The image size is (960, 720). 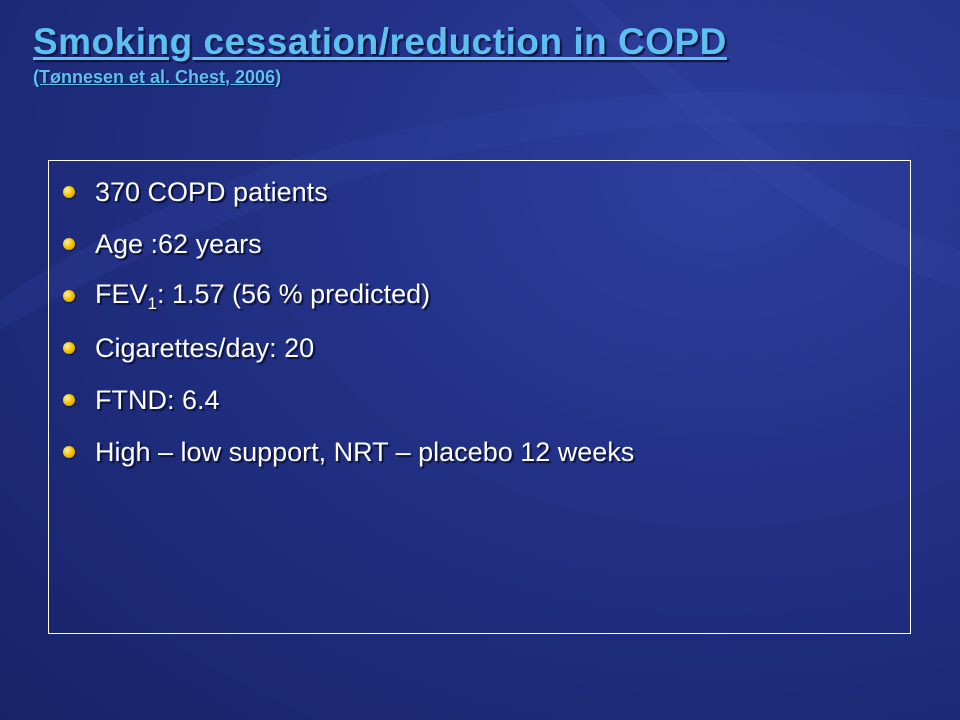 I want to click on bullet-text: FEV1: 1.57 (56 % predicted), so click(x=262, y=296).